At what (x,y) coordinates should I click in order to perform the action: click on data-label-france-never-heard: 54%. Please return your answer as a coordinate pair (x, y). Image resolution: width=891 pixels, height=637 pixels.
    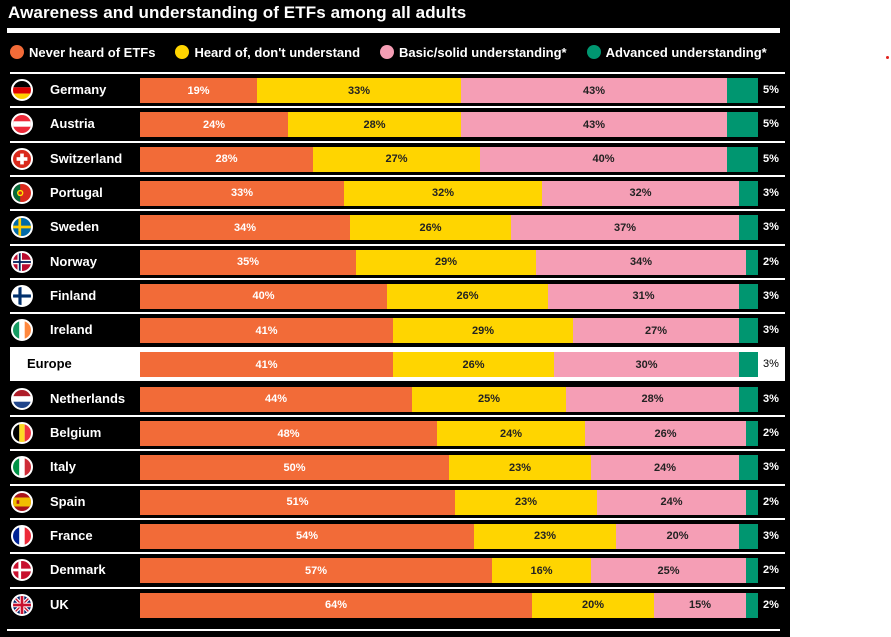
    Looking at the image, I should click on (307, 536).